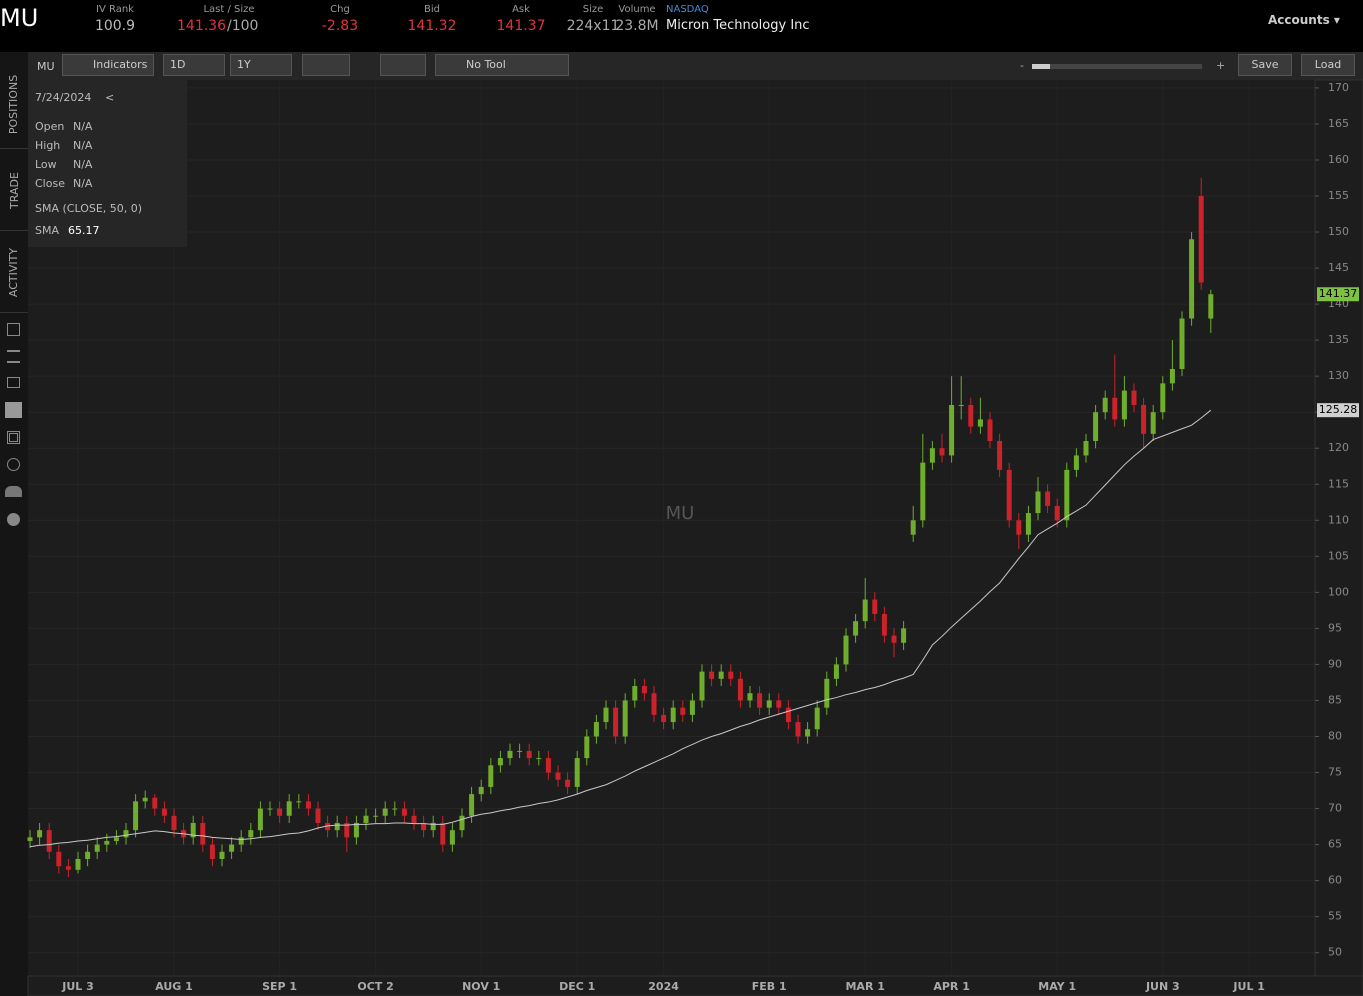  What do you see at coordinates (432, 26) in the screenshot?
I see `field-value: 141.32` at bounding box center [432, 26].